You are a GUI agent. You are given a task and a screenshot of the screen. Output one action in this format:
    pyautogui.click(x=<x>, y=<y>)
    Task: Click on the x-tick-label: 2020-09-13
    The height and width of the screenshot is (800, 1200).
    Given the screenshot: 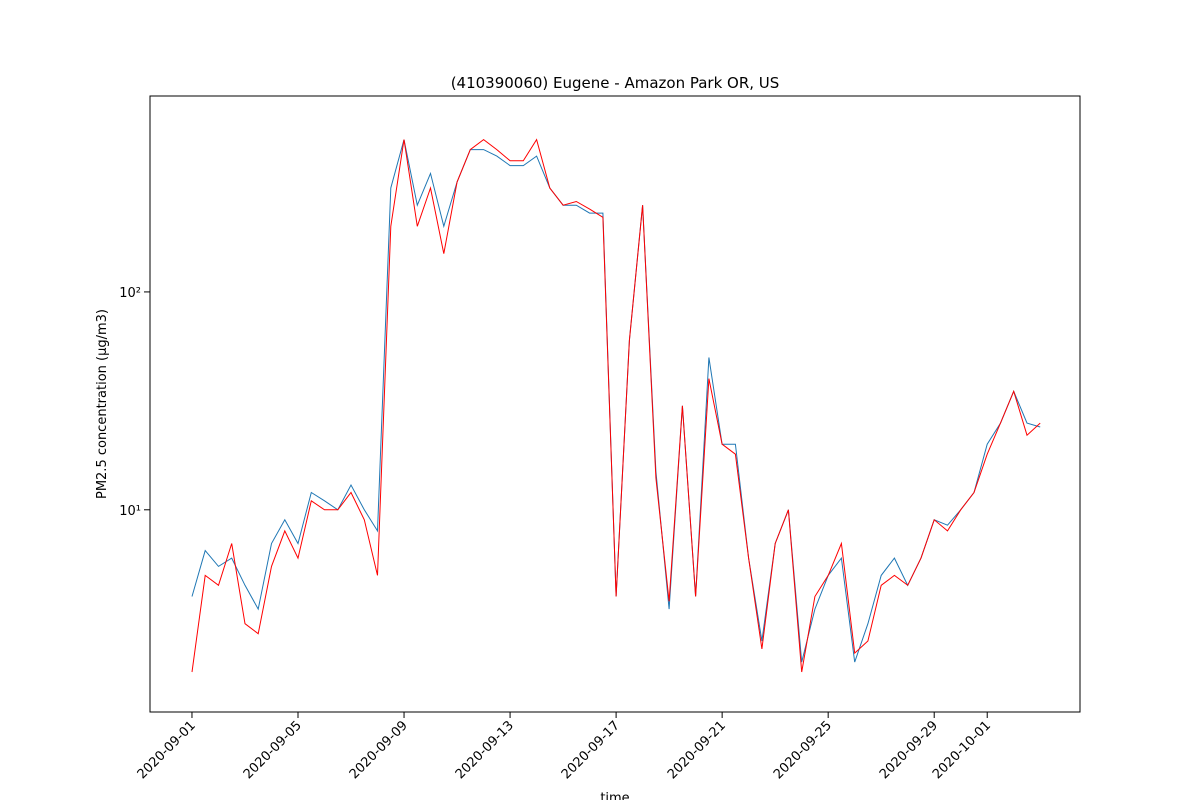 What is the action you would take?
    pyautogui.click(x=485, y=750)
    